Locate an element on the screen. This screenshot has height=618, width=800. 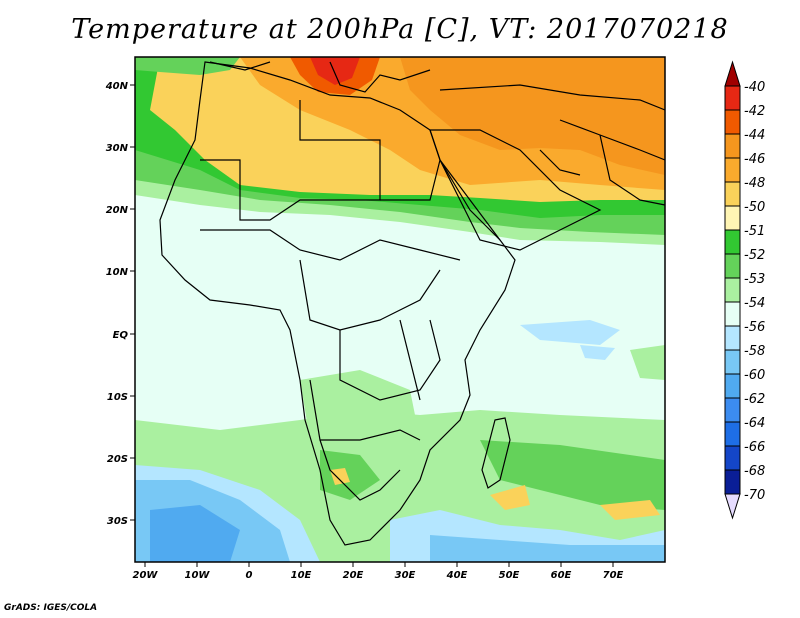
colorbar-label: -40 is located at coordinates (754, 87).